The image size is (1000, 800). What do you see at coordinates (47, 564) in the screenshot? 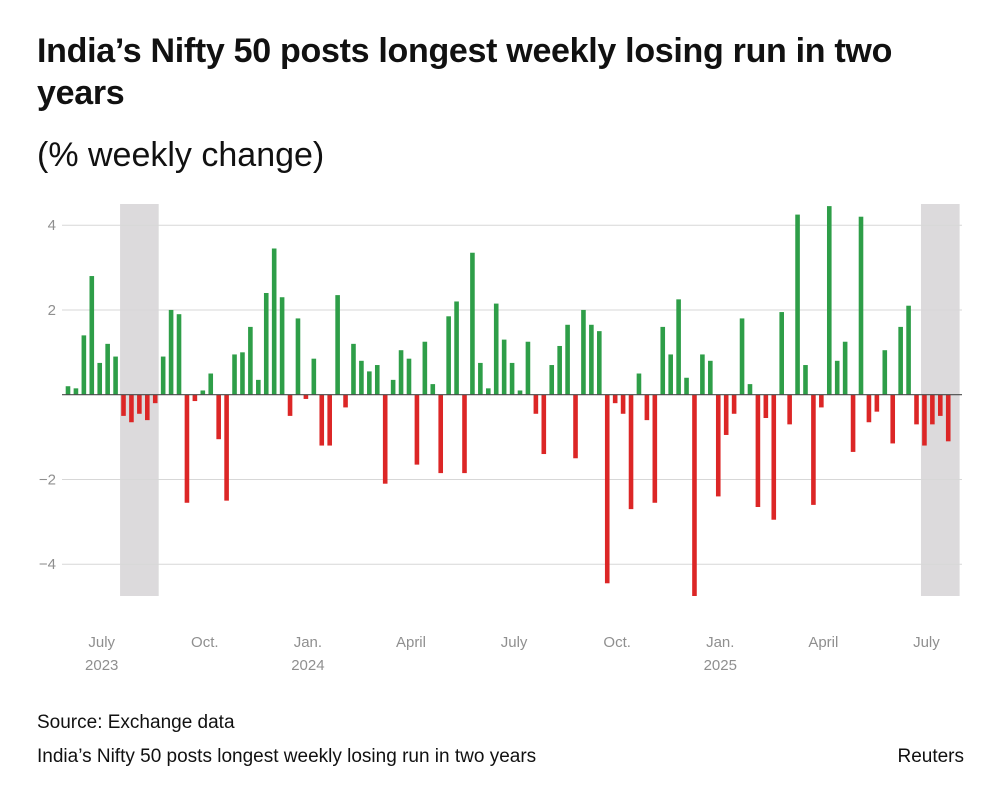
I see `y-tick-label: −4` at bounding box center [47, 564].